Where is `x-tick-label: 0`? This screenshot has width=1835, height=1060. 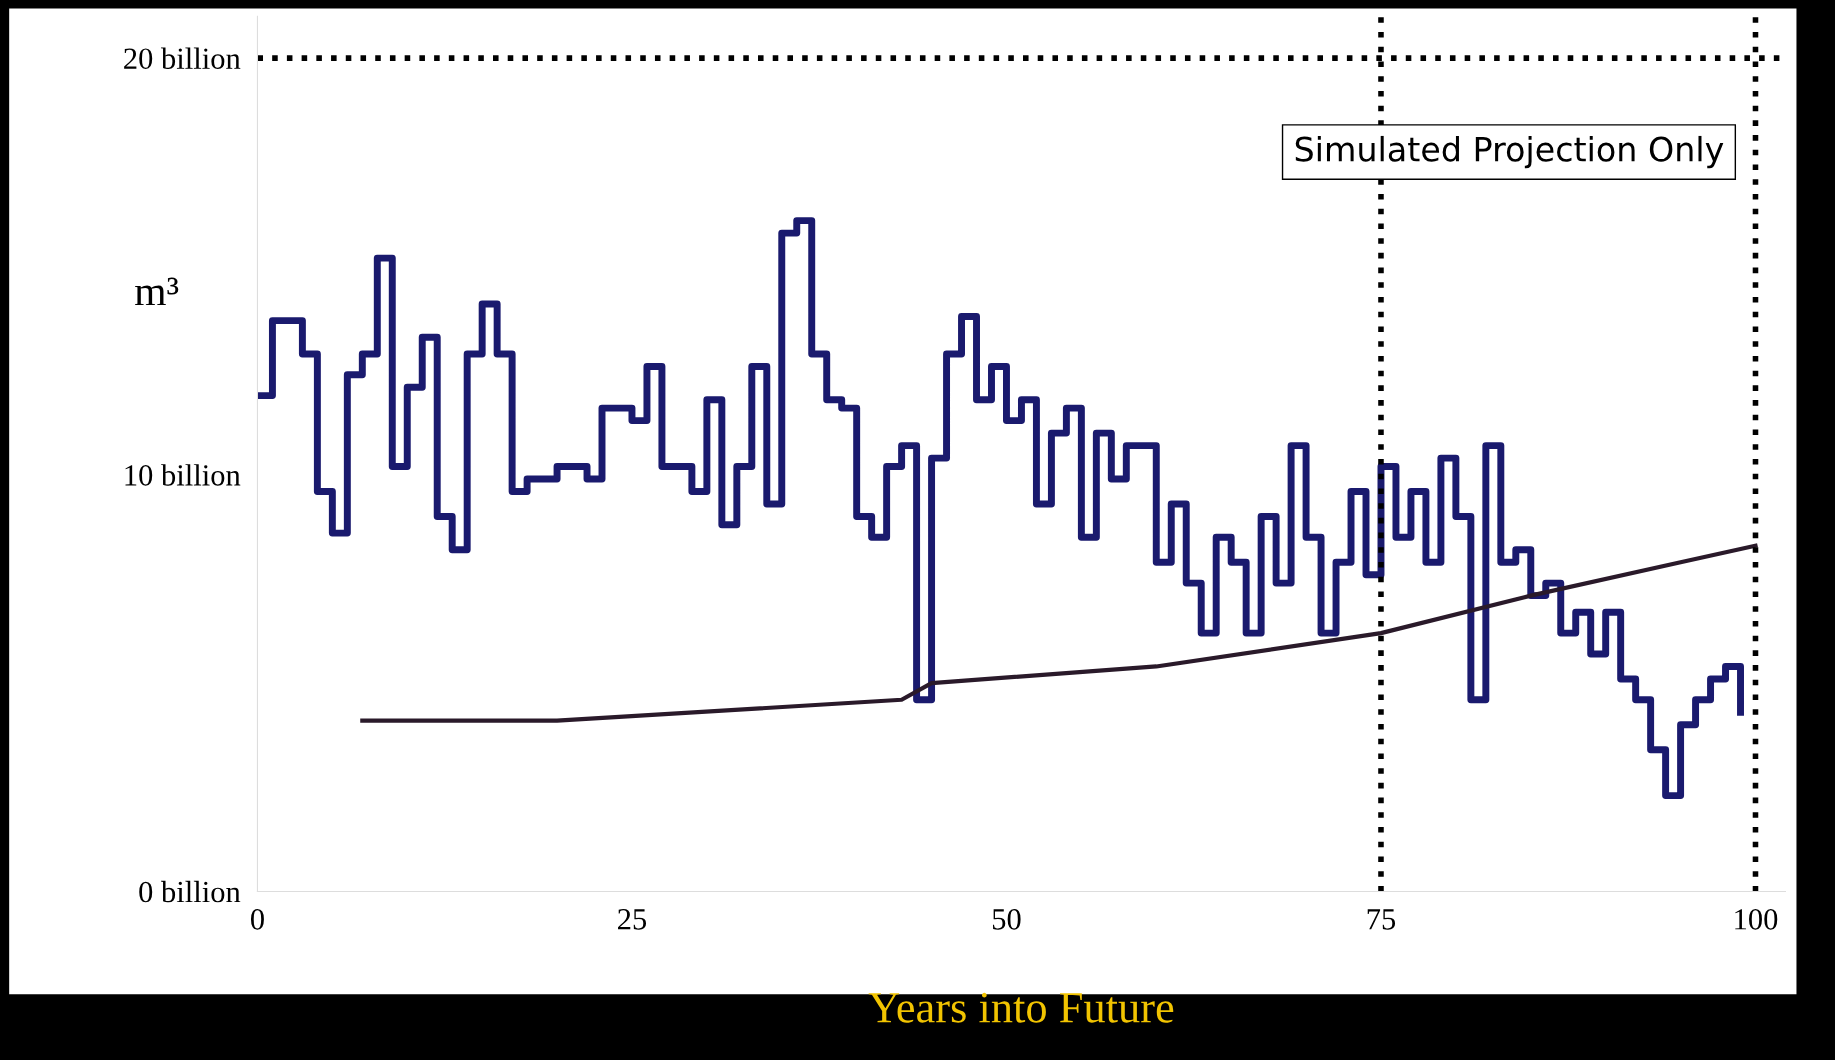 x-tick-label: 0 is located at coordinates (257, 919).